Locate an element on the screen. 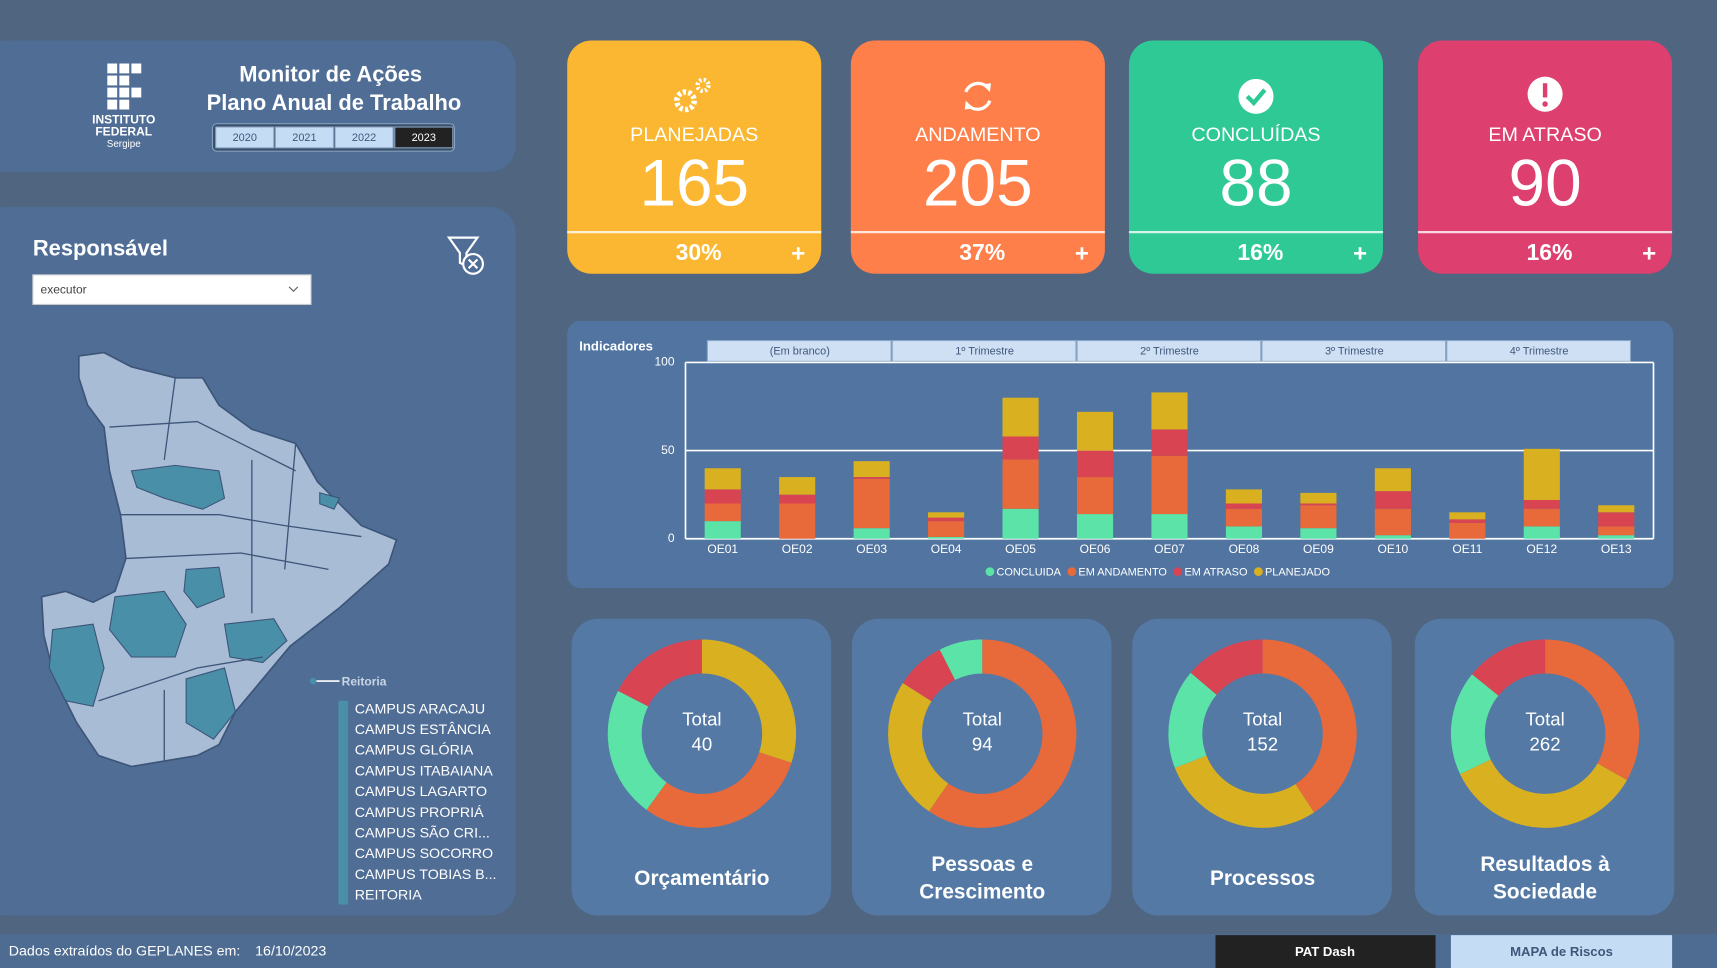 This screenshot has height=968, width=1717. x-tick-label: OE07 is located at coordinates (1169, 549).